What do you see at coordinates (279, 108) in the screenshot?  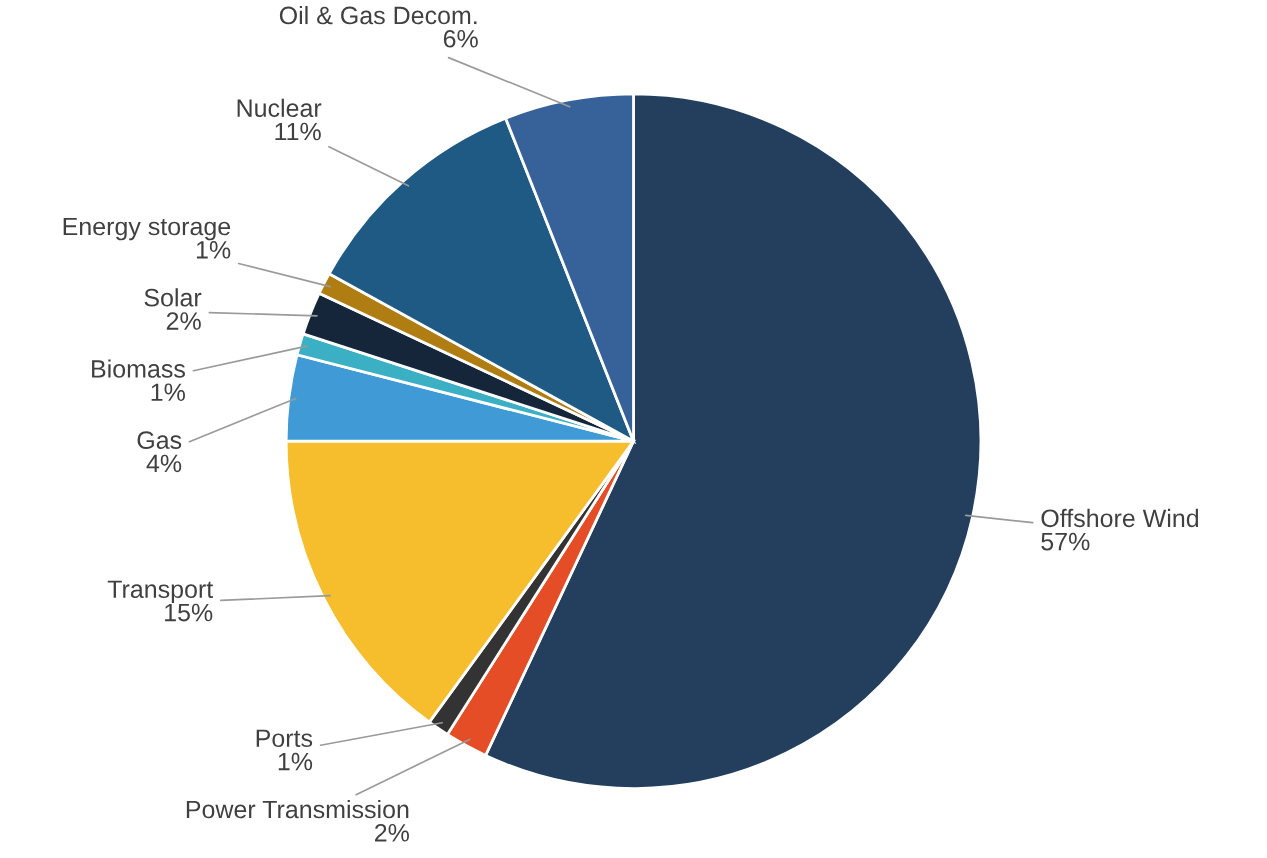 I see `slice-label: Nuclear` at bounding box center [279, 108].